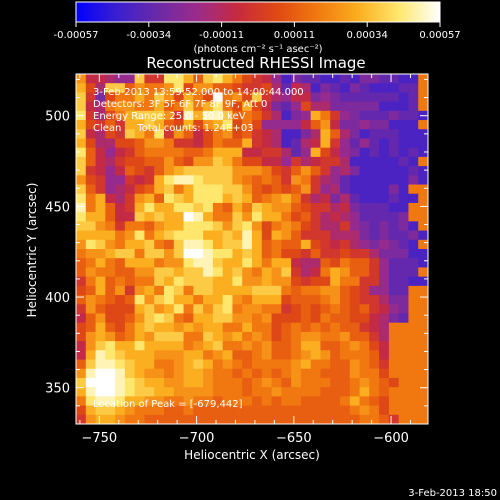  I want to click on annotation-clean-total-counts: Clean Total counts: 1.24E+03, so click(173, 128).